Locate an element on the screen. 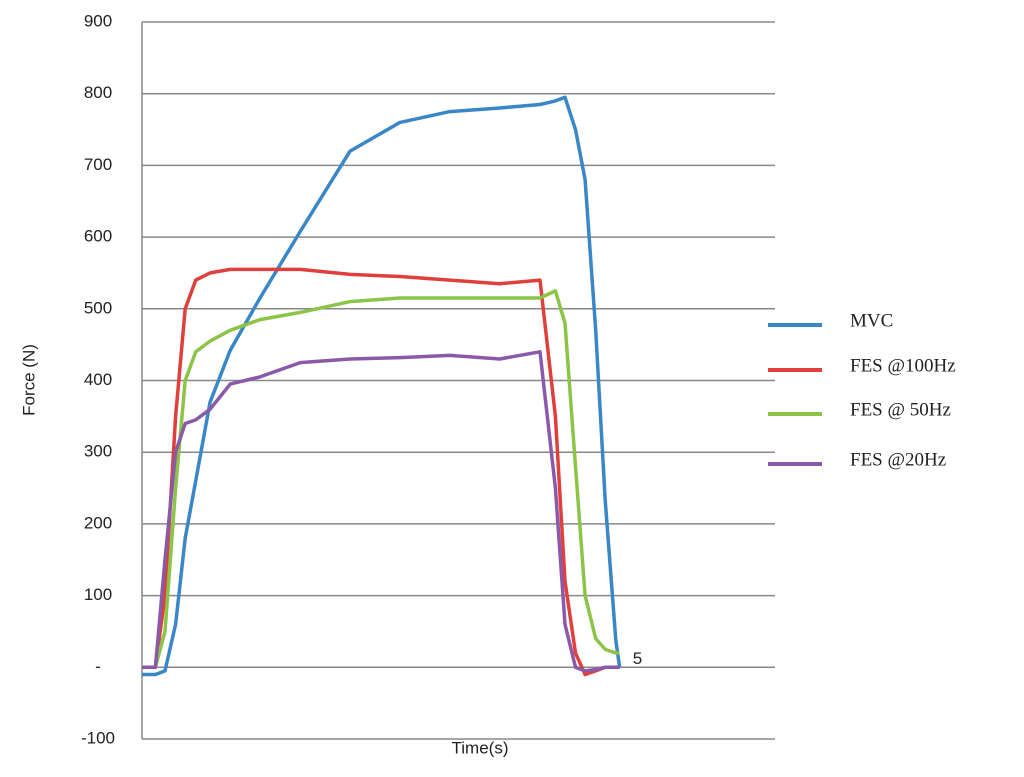  y-tick-label: 100 is located at coordinates (98, 594).